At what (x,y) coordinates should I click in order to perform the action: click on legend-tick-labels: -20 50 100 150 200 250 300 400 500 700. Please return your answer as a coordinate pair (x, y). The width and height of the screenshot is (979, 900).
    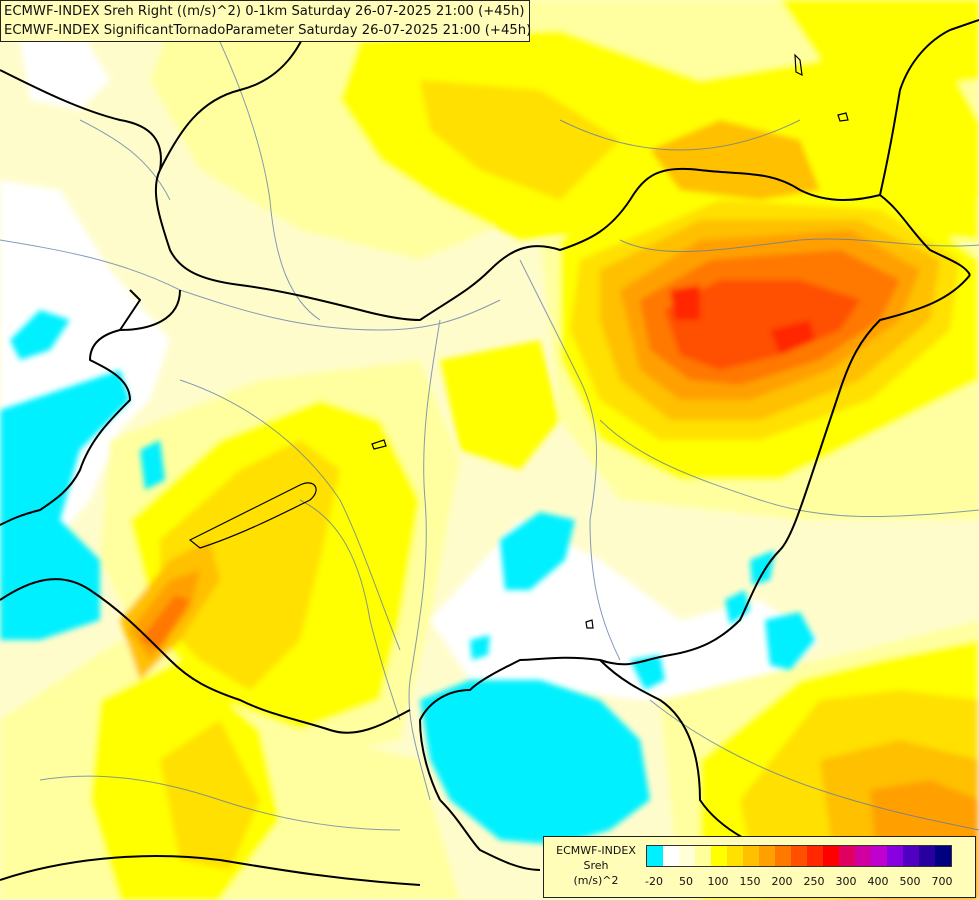
    Looking at the image, I should click on (810, 883).